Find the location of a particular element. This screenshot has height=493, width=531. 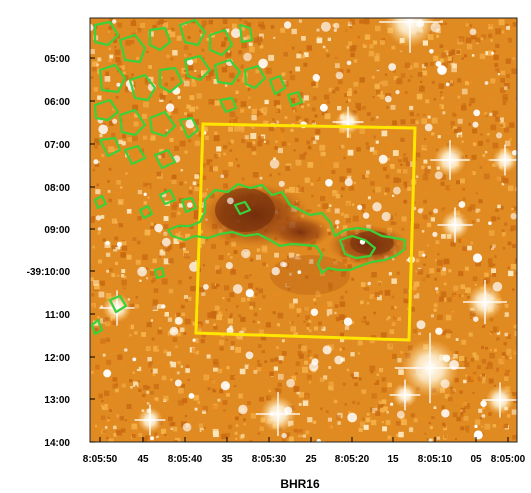

y-tick-label: 07:00 is located at coordinates (57, 145).